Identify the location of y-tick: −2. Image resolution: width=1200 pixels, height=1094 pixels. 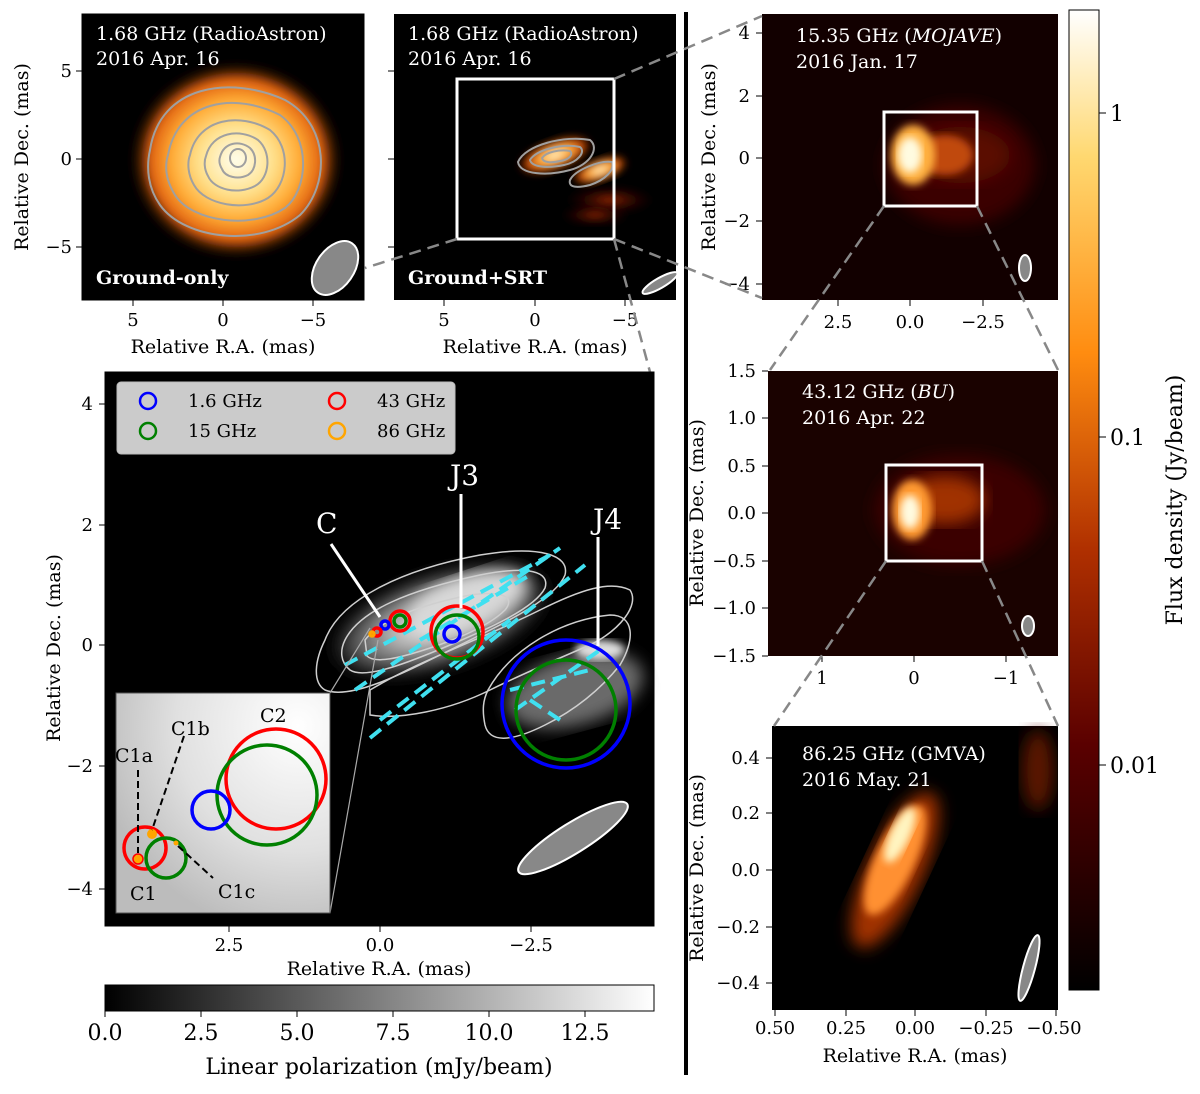
(736, 221).